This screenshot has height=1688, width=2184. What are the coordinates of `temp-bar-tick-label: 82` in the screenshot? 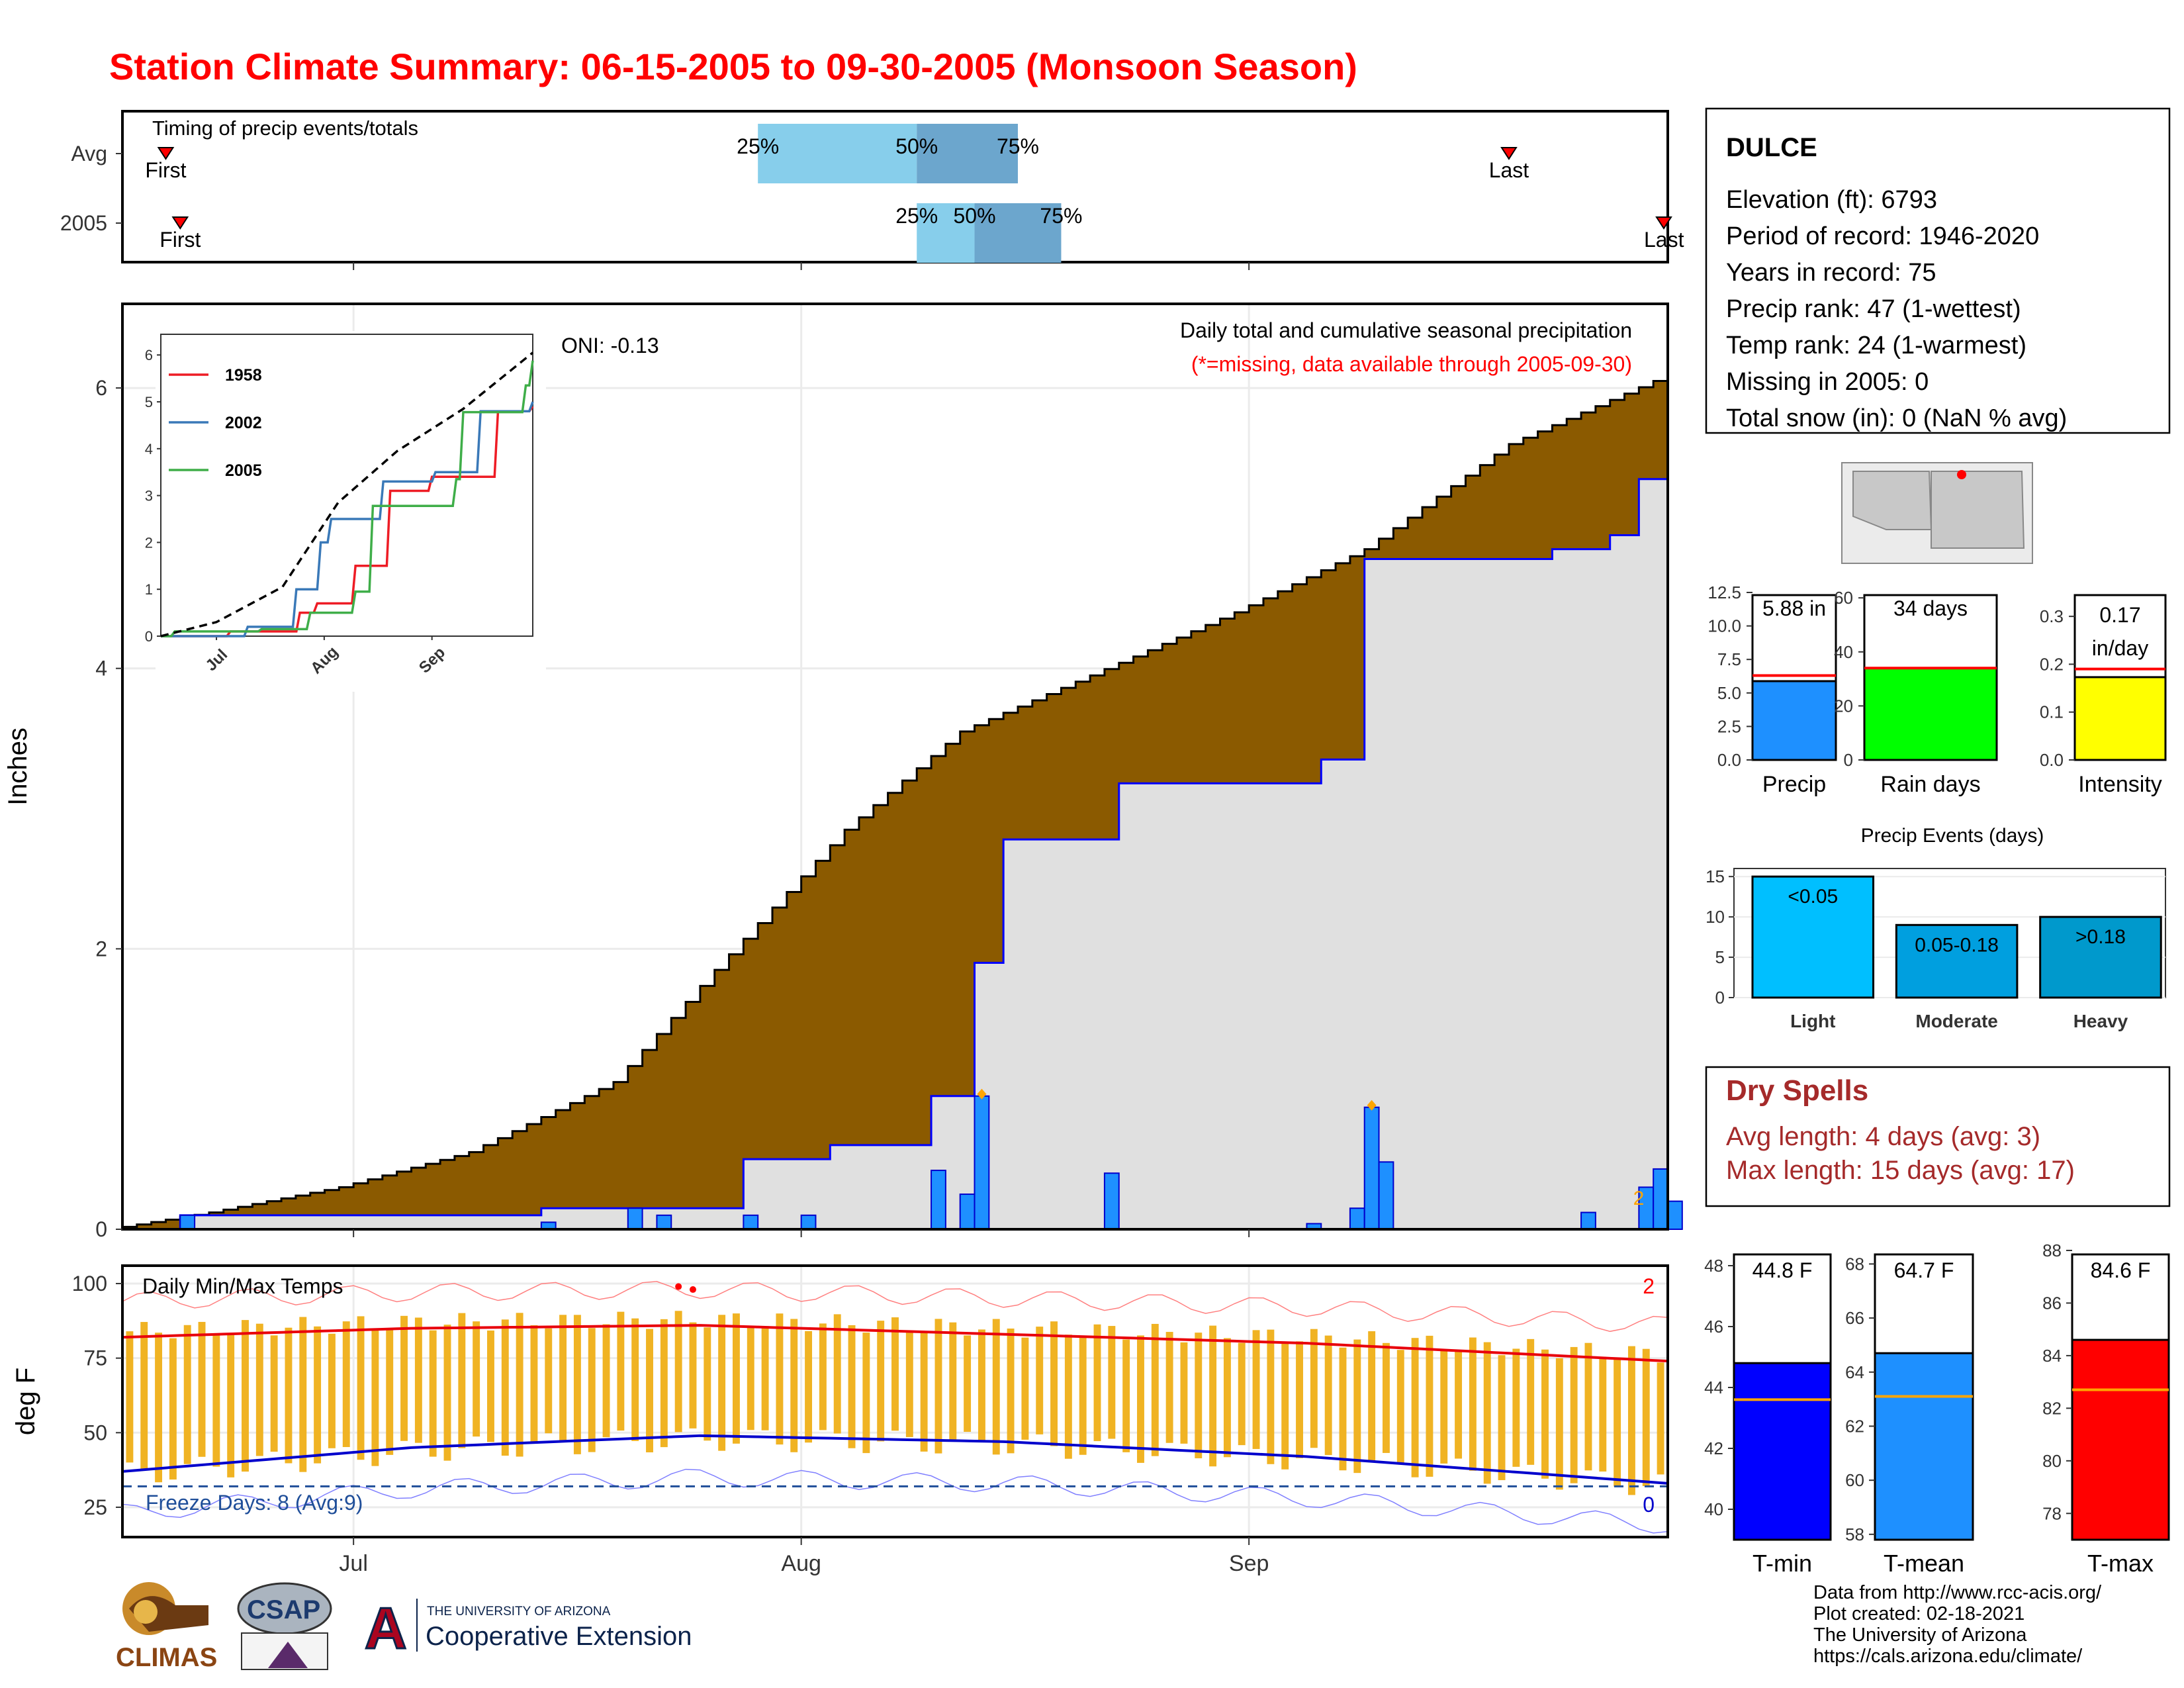 It's located at (2052, 1408).